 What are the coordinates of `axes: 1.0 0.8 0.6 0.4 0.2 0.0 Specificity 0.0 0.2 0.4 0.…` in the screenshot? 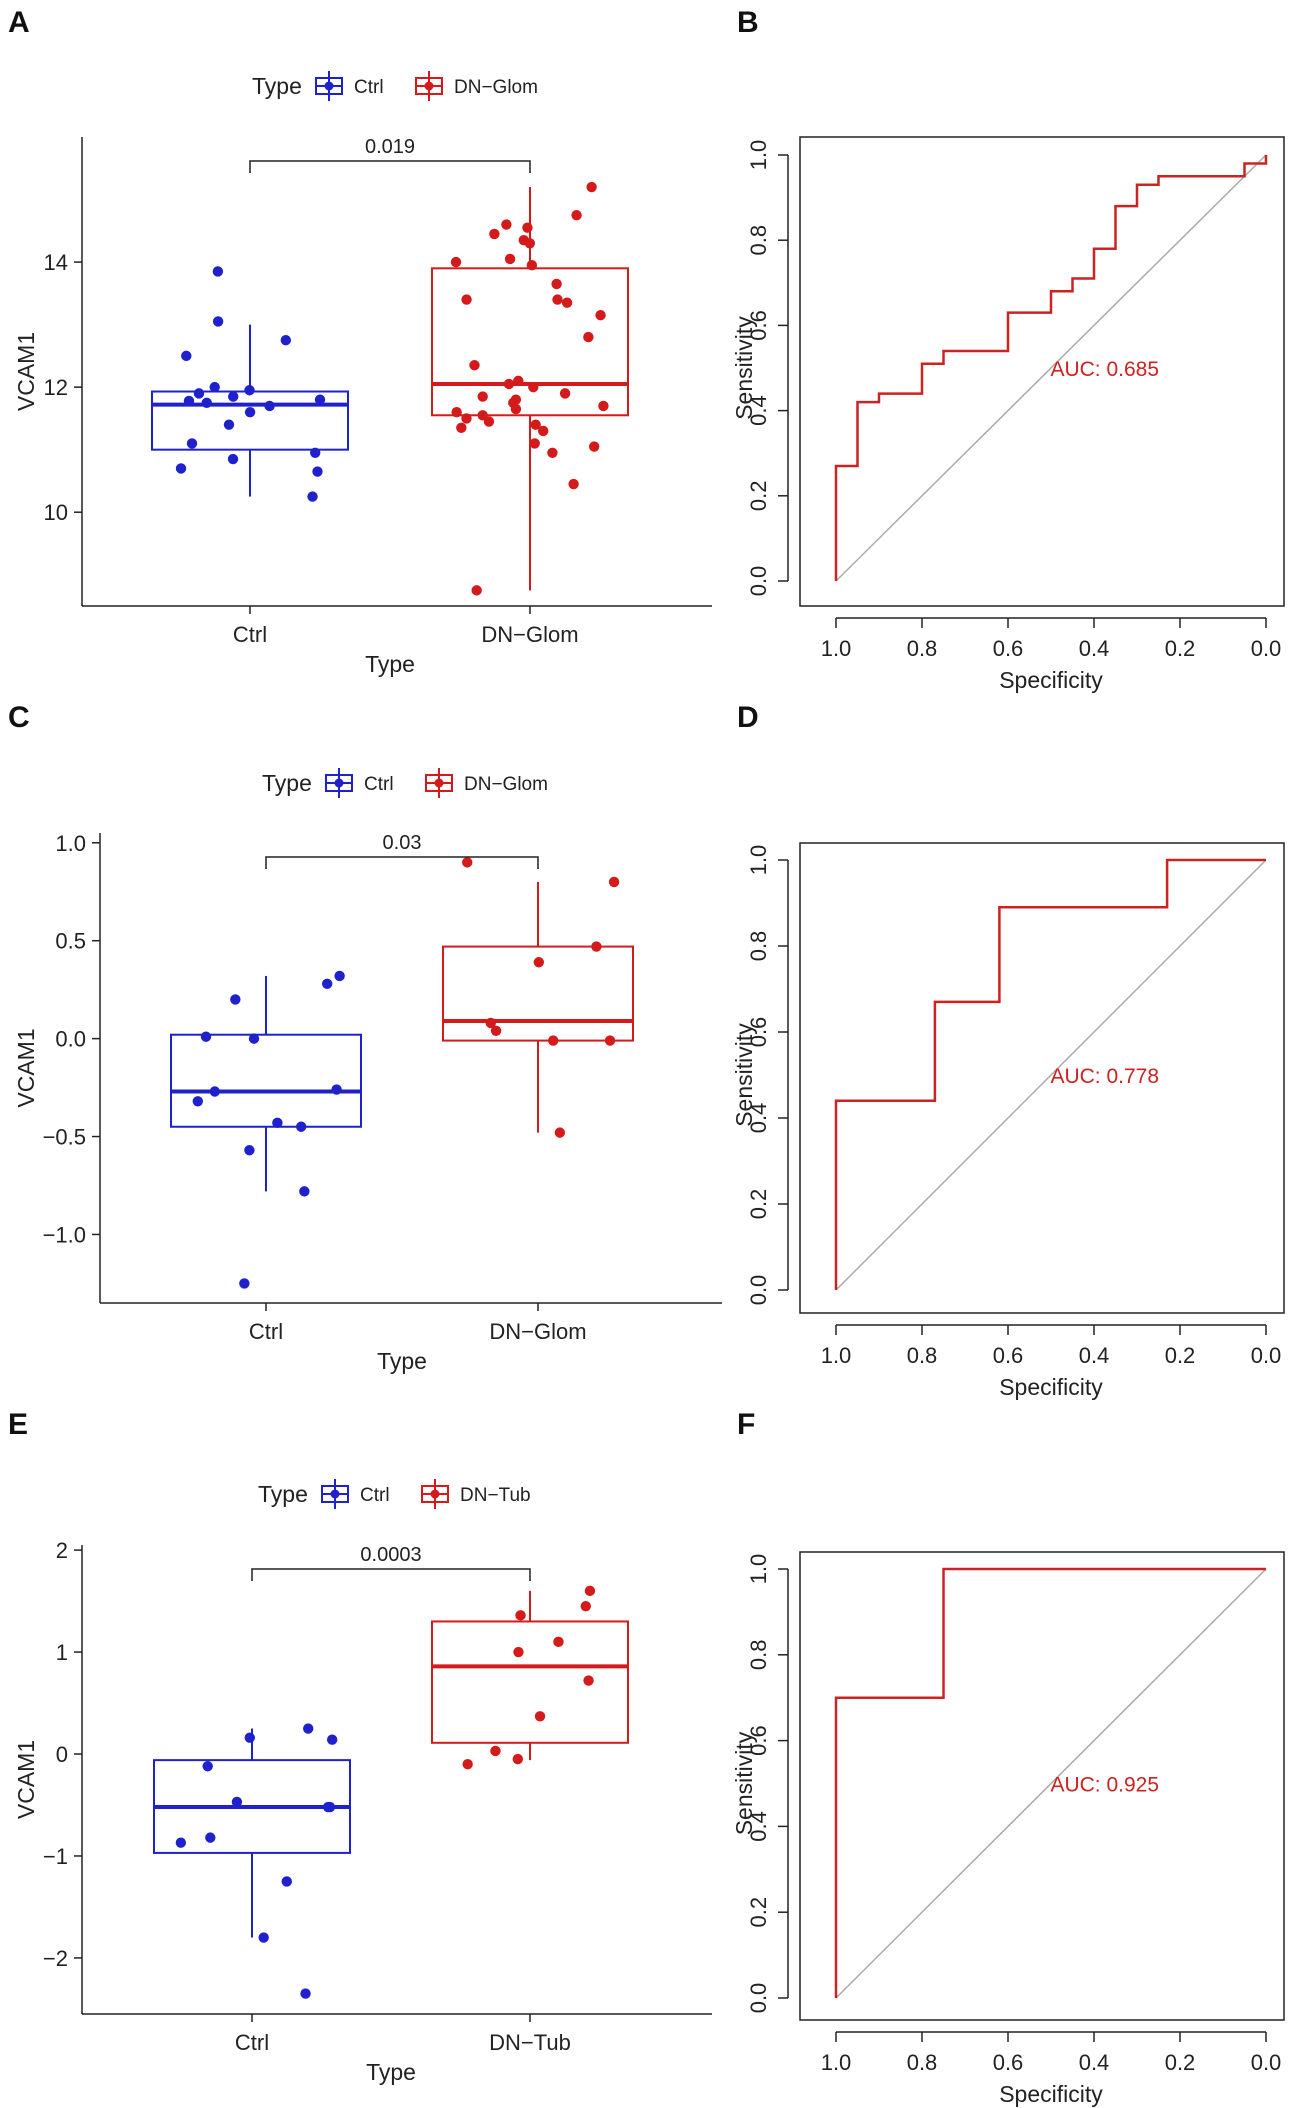 It's located at (1008, 1829).